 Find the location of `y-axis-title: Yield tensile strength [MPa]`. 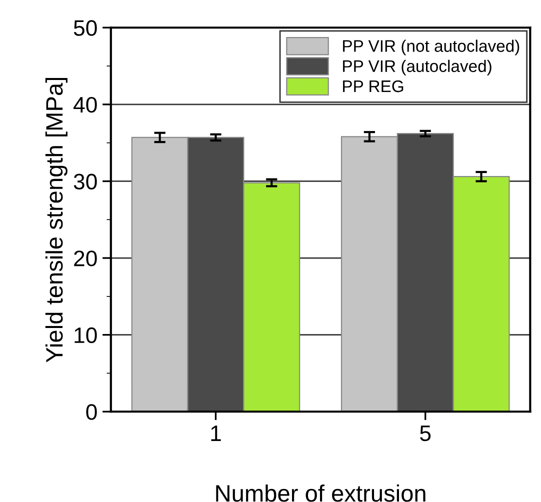

y-axis-title: Yield tensile strength [MPa] is located at coordinates (56, 220).